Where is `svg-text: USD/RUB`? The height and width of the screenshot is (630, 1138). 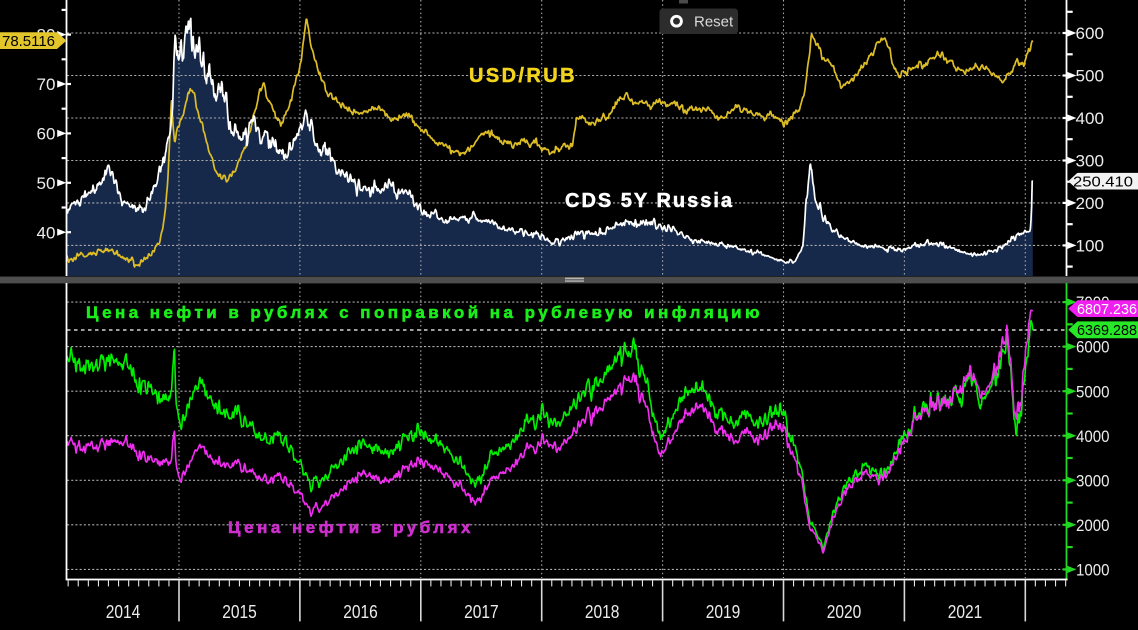
svg-text: USD/RUB is located at coordinates (523, 76).